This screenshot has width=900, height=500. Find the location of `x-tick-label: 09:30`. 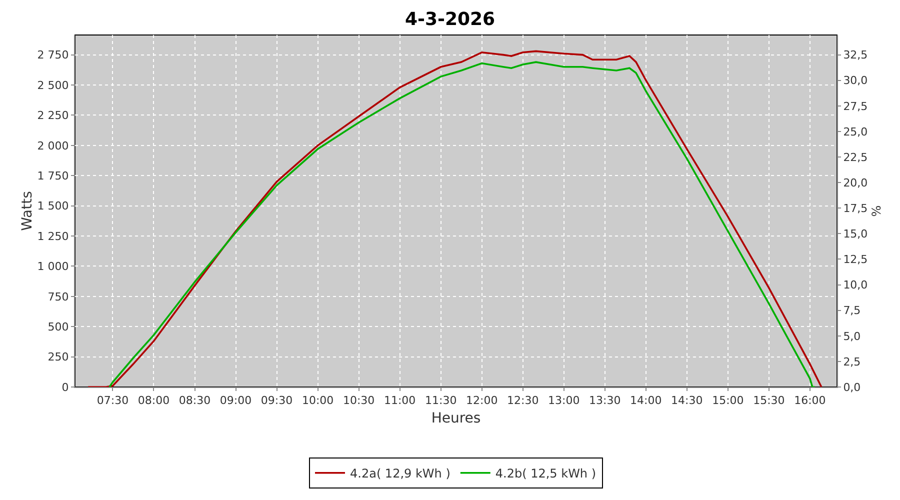

x-tick-label: 09:30 is located at coordinates (276, 401).